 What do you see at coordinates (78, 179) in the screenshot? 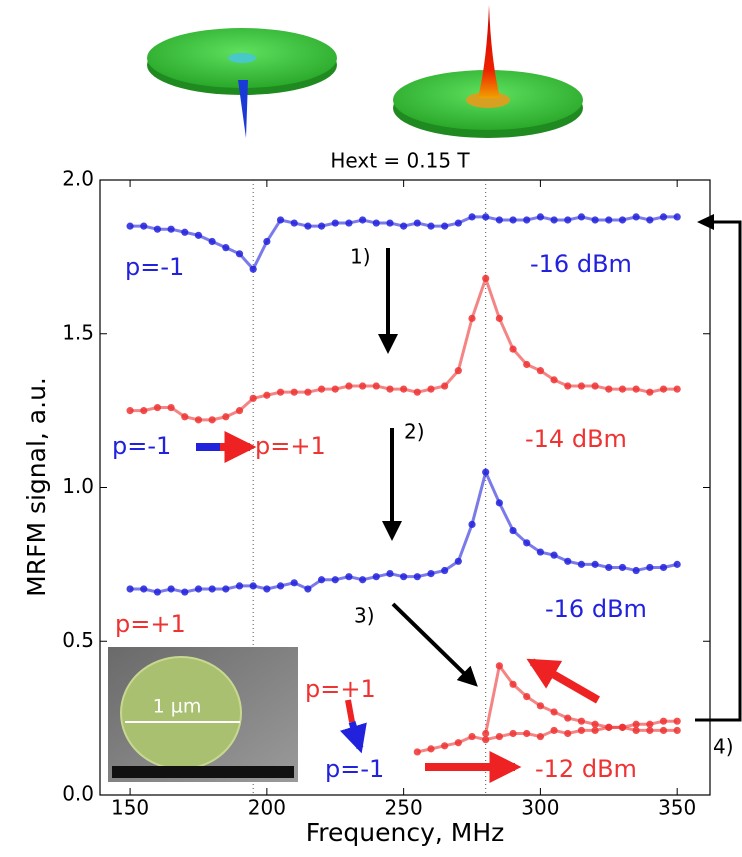
I see `y-tick-label: 2.0` at bounding box center [78, 179].